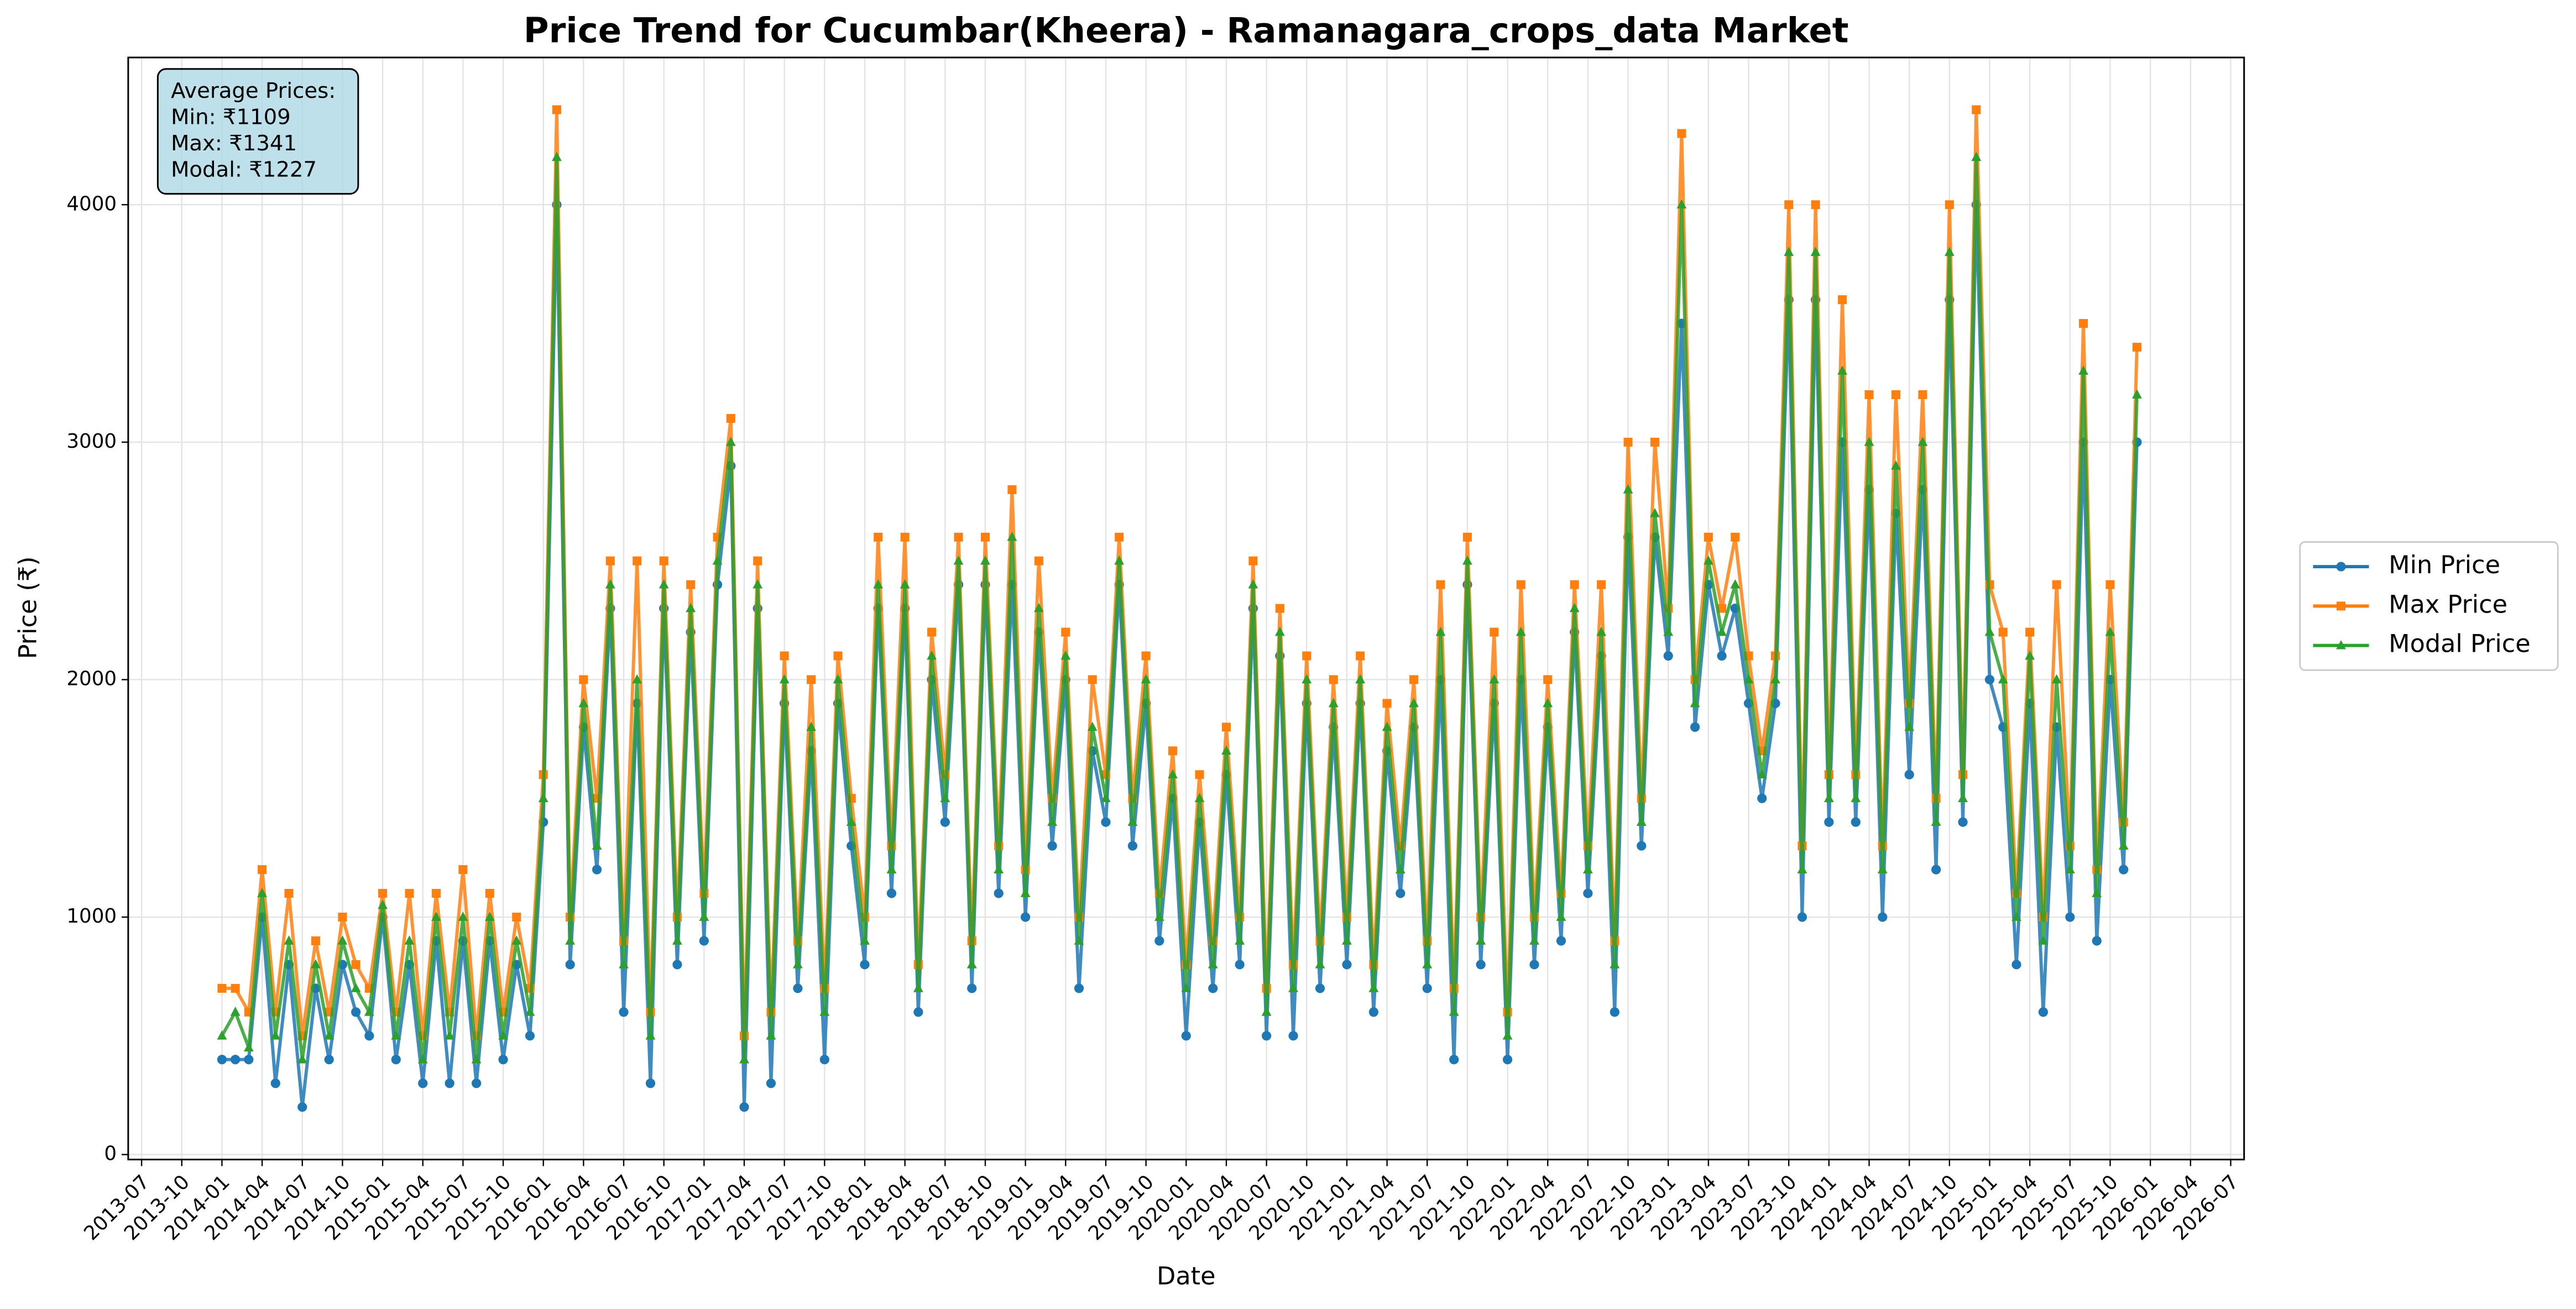 The image size is (2576, 1309). I want to click on y-tick-label: 3000, so click(91, 441).